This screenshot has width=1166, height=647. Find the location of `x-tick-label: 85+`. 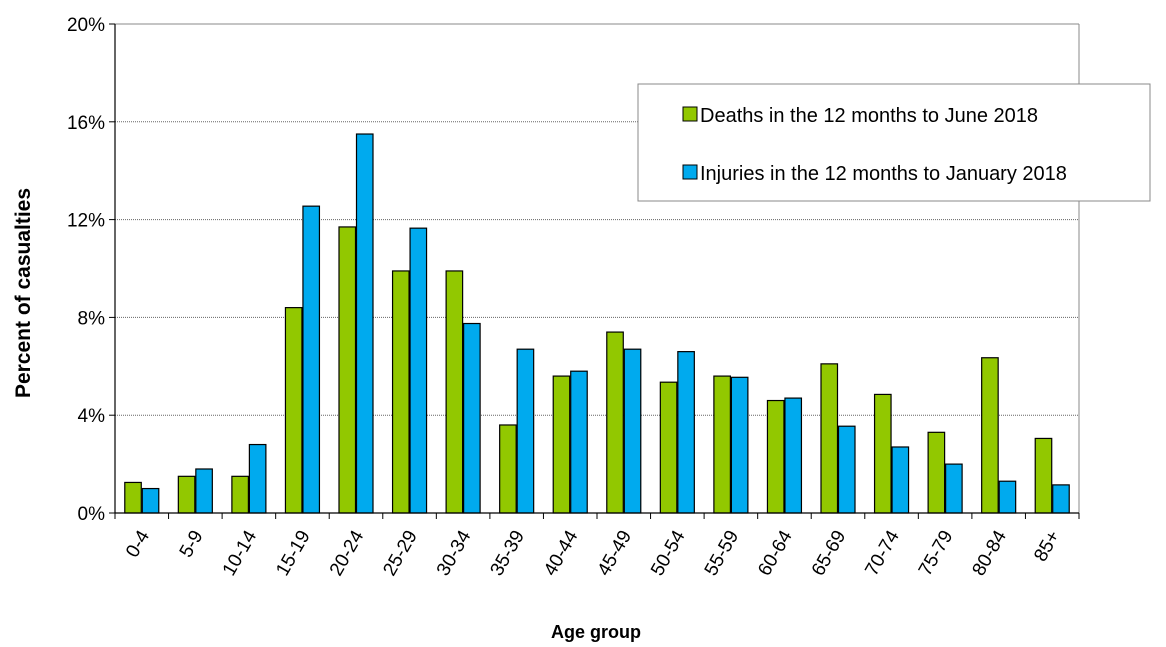

x-tick-label: 85+ is located at coordinates (1047, 546).